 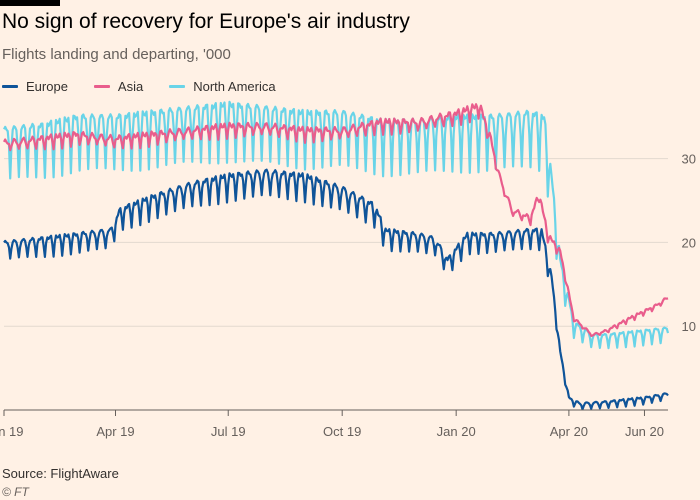 I want to click on x-tick-label-6: Jun 20, so click(x=644, y=431).